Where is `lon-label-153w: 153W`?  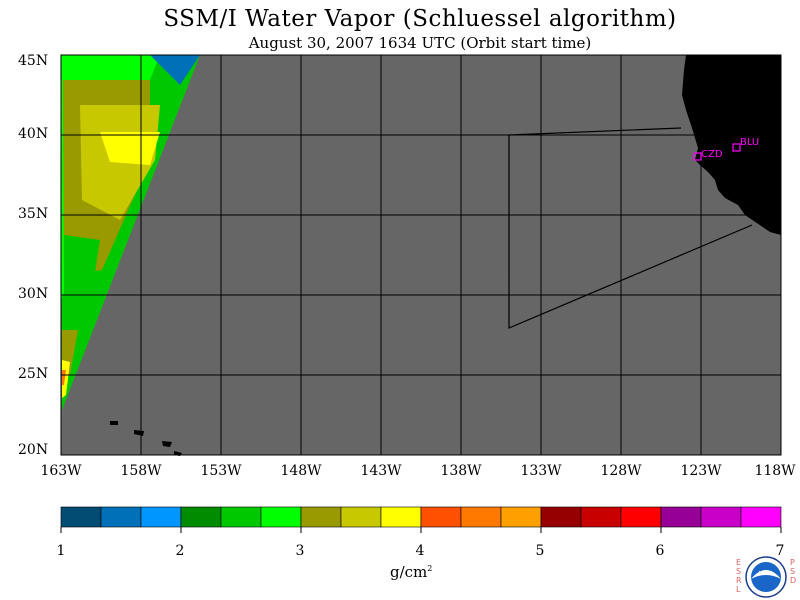 lon-label-153w: 153W is located at coordinates (221, 471).